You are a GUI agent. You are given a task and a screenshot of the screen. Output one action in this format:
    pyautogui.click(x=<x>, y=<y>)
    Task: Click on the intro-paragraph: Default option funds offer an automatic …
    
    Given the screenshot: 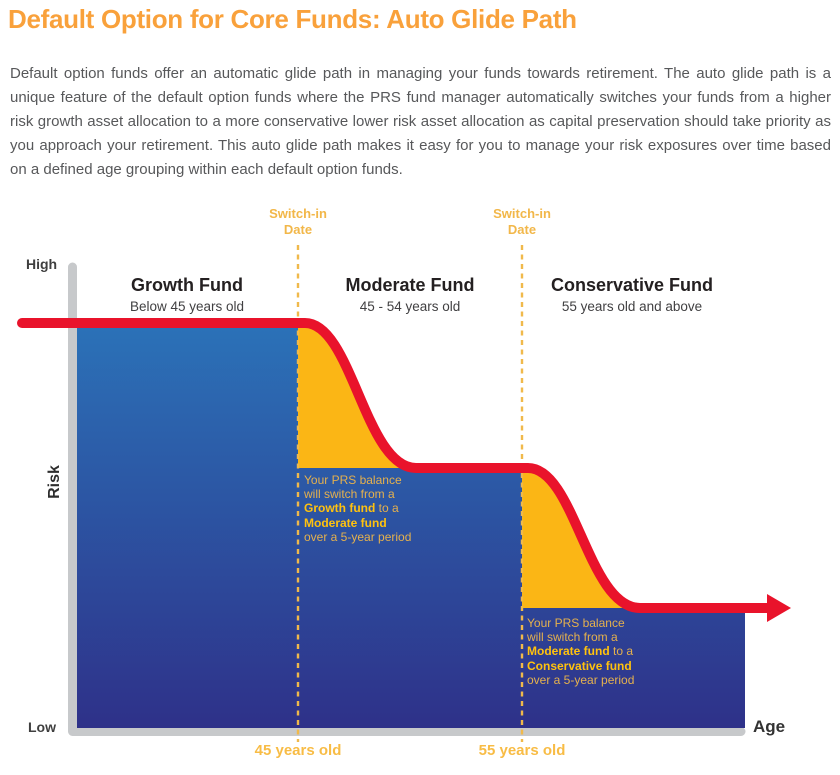 What is the action you would take?
    pyautogui.click(x=420, y=121)
    